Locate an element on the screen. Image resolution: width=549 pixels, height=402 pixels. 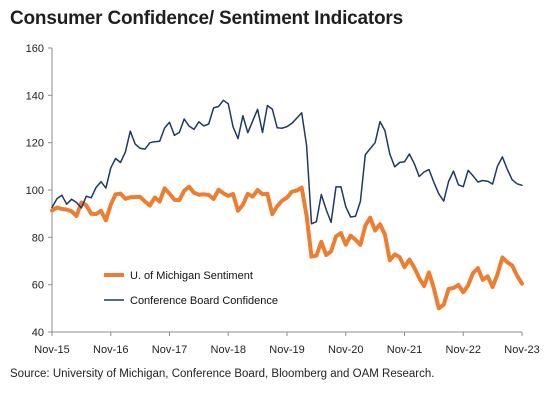
x-tick-label: Nov-18 is located at coordinates (228, 350).